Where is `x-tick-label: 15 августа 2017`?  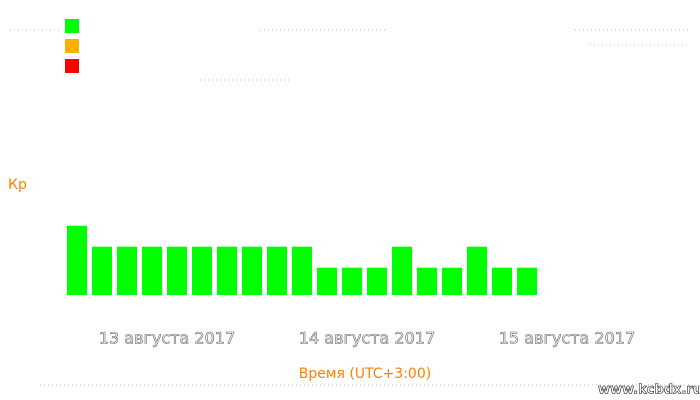 x-tick-label: 15 августа 2017 is located at coordinates (567, 338).